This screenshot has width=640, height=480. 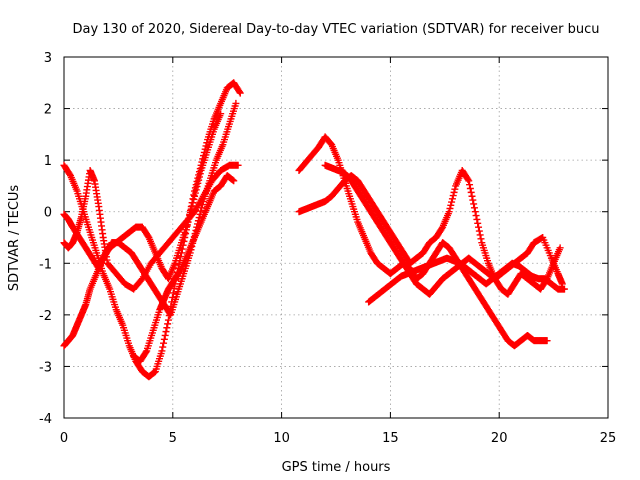 What do you see at coordinates (281, 438) in the screenshot?
I see `x-tick-label: 10` at bounding box center [281, 438].